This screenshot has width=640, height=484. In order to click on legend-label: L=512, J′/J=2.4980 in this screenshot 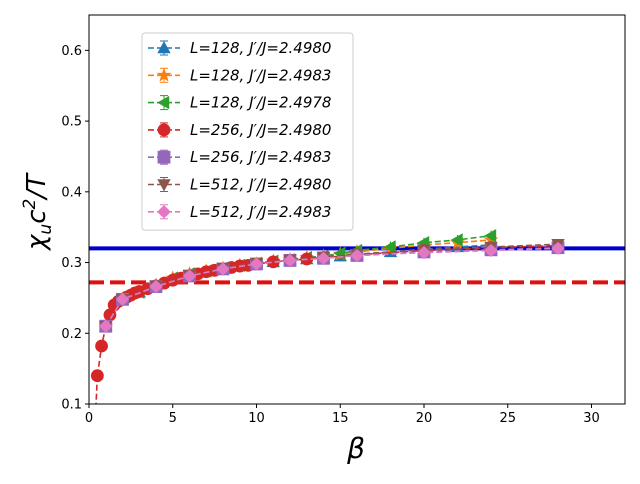, I will do `click(260, 185)`.